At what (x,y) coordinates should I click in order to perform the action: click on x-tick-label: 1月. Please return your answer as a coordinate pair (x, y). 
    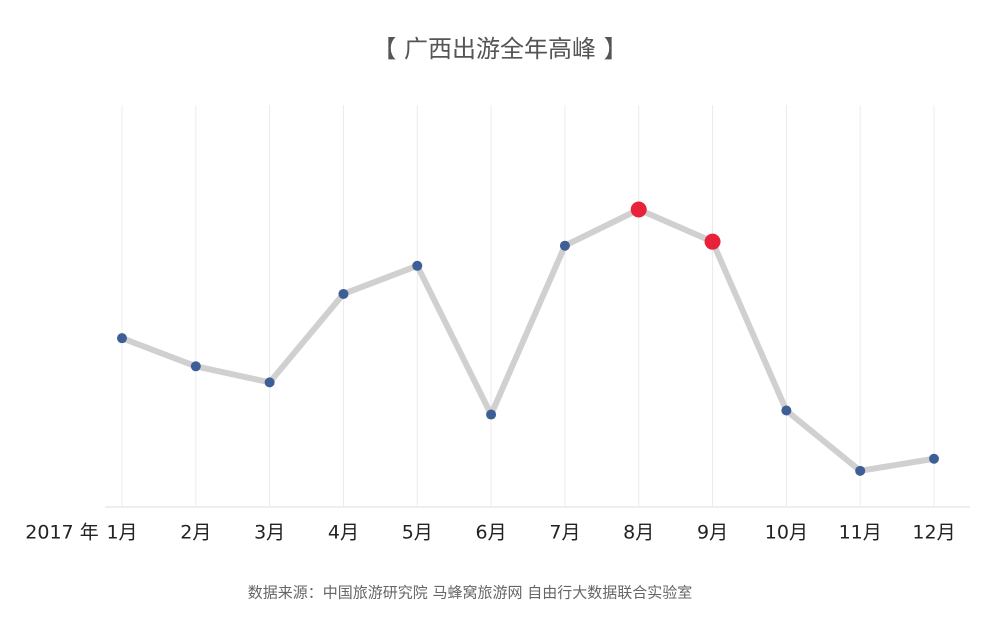
    Looking at the image, I should click on (121, 533).